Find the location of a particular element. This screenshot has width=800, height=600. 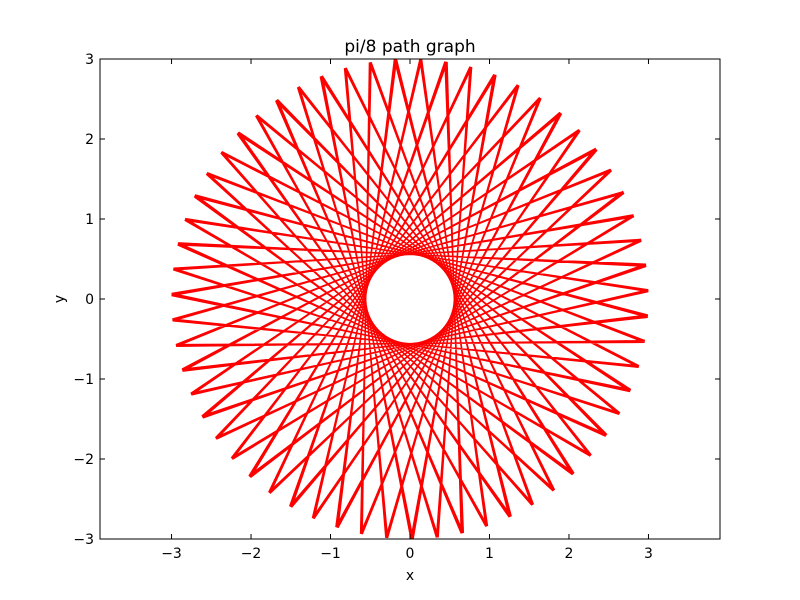

y-axis-label: y is located at coordinates (60, 299).